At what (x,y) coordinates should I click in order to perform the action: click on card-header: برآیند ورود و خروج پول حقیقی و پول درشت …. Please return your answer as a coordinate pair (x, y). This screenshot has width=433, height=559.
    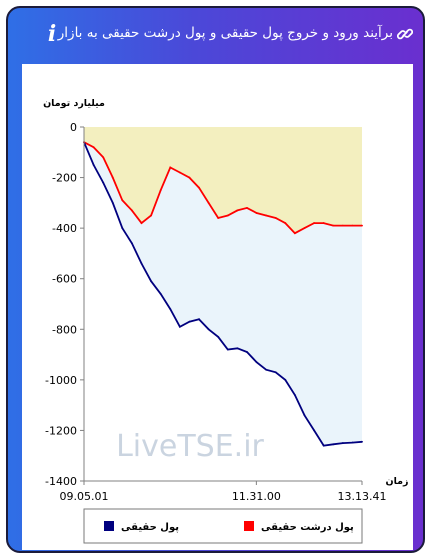
    Looking at the image, I should click on (215, 36).